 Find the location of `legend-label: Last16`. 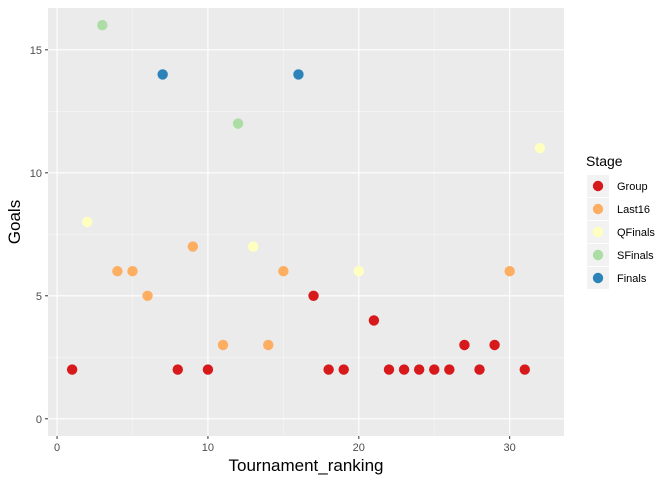

legend-label: Last16 is located at coordinates (633, 210).